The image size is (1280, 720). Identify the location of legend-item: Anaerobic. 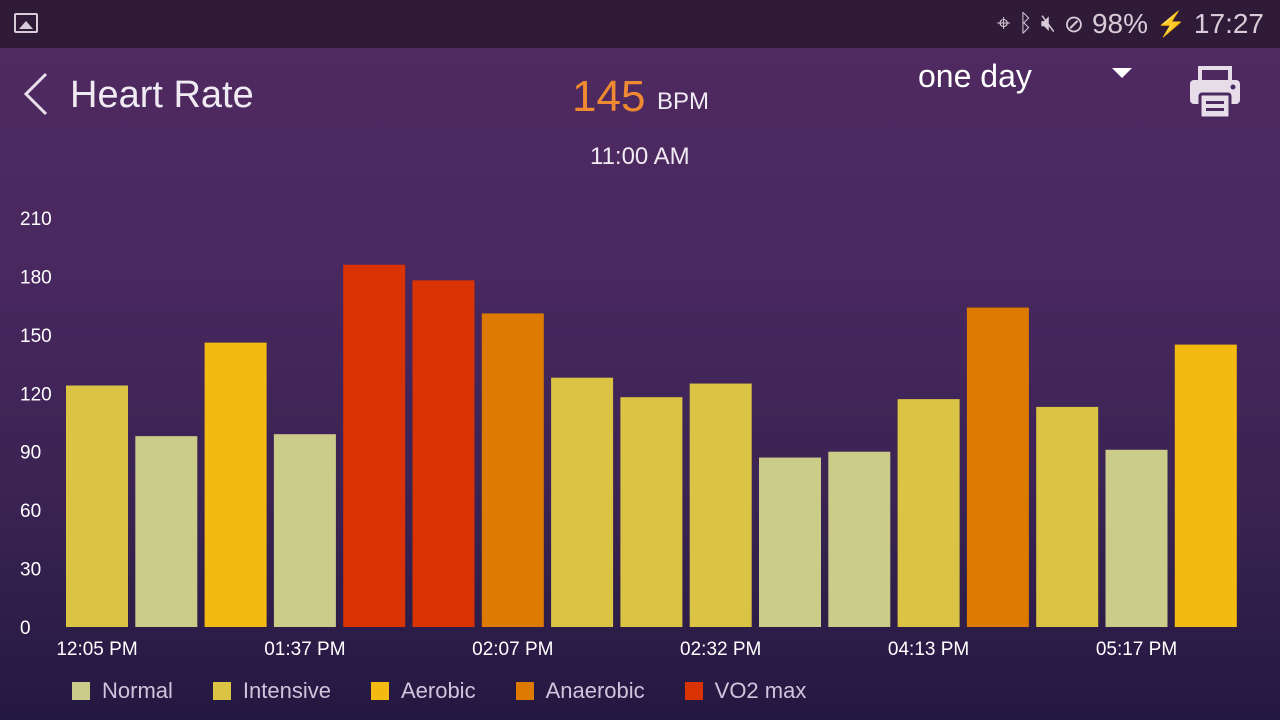
(580, 691).